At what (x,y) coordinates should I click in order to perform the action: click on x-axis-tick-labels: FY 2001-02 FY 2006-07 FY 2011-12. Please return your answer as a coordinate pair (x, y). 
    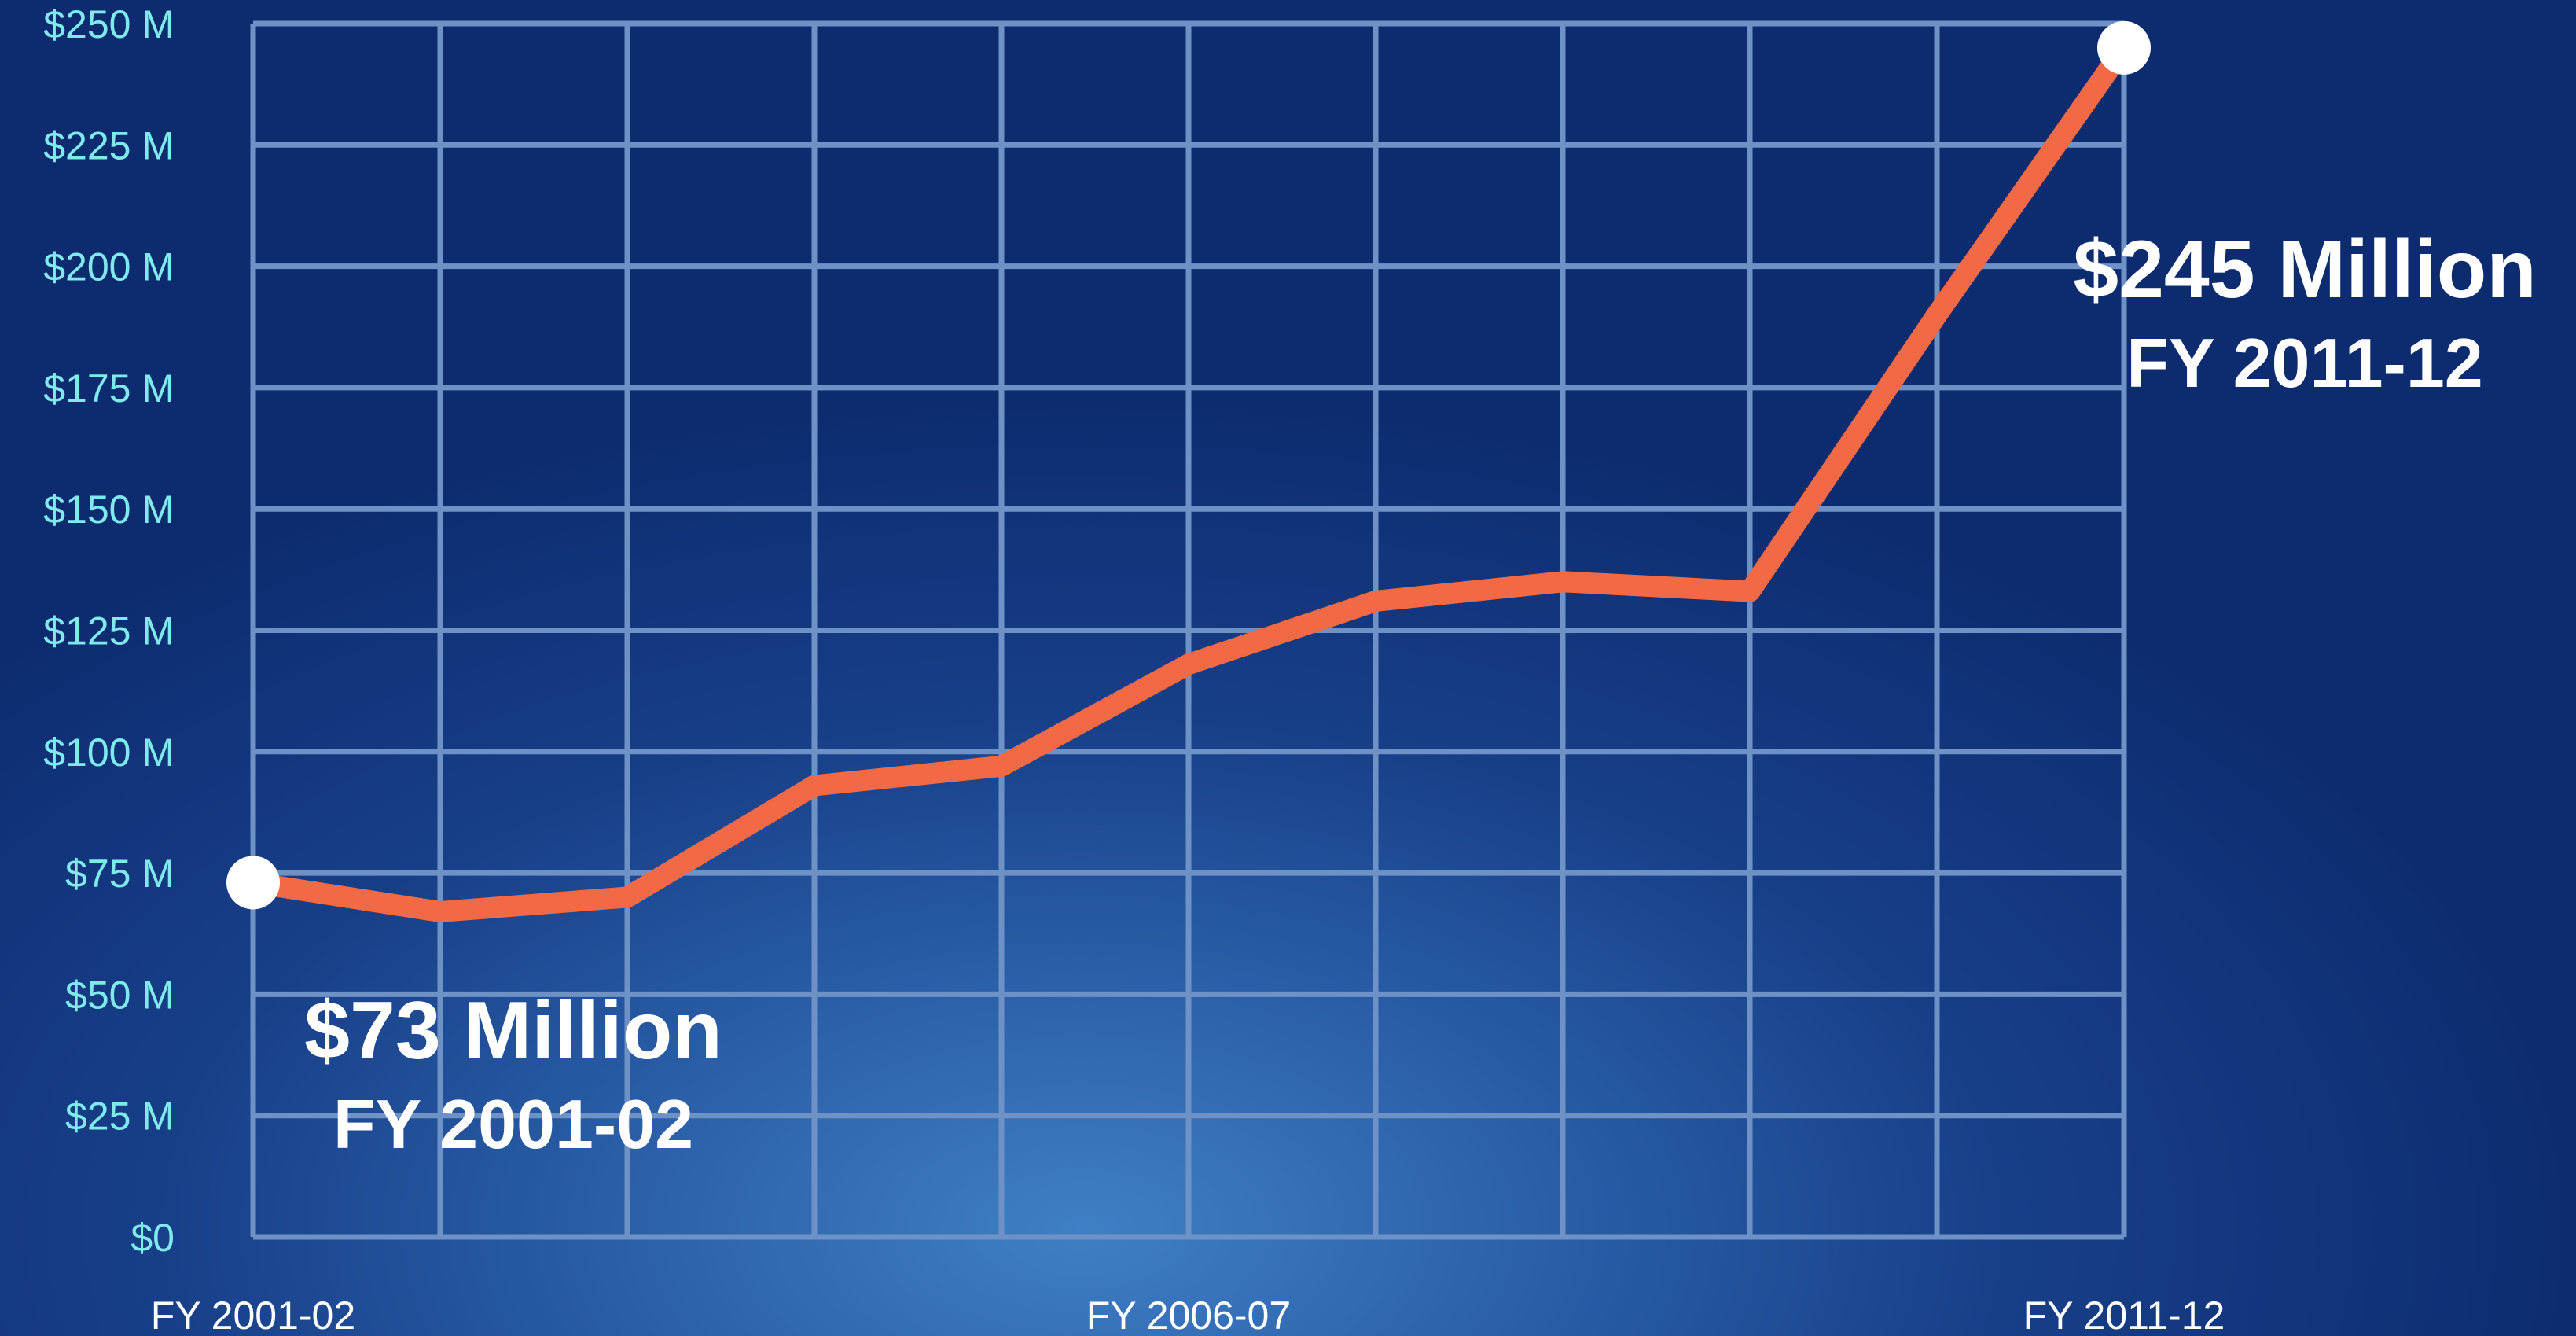
    Looking at the image, I should click on (1188, 1315).